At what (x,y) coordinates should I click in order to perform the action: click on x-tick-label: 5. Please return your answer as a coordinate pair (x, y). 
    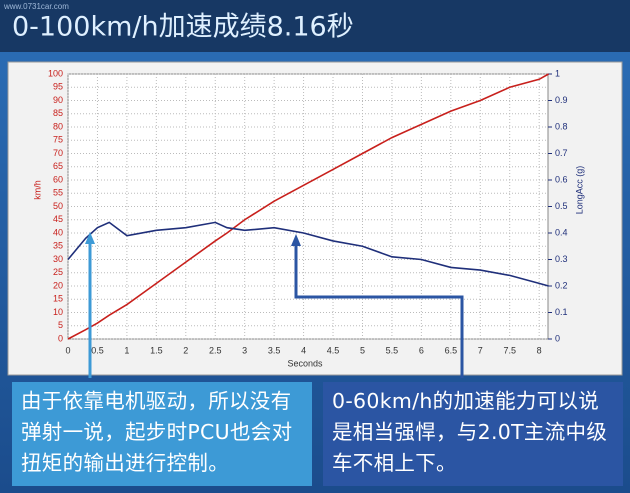
    Looking at the image, I should click on (362, 350).